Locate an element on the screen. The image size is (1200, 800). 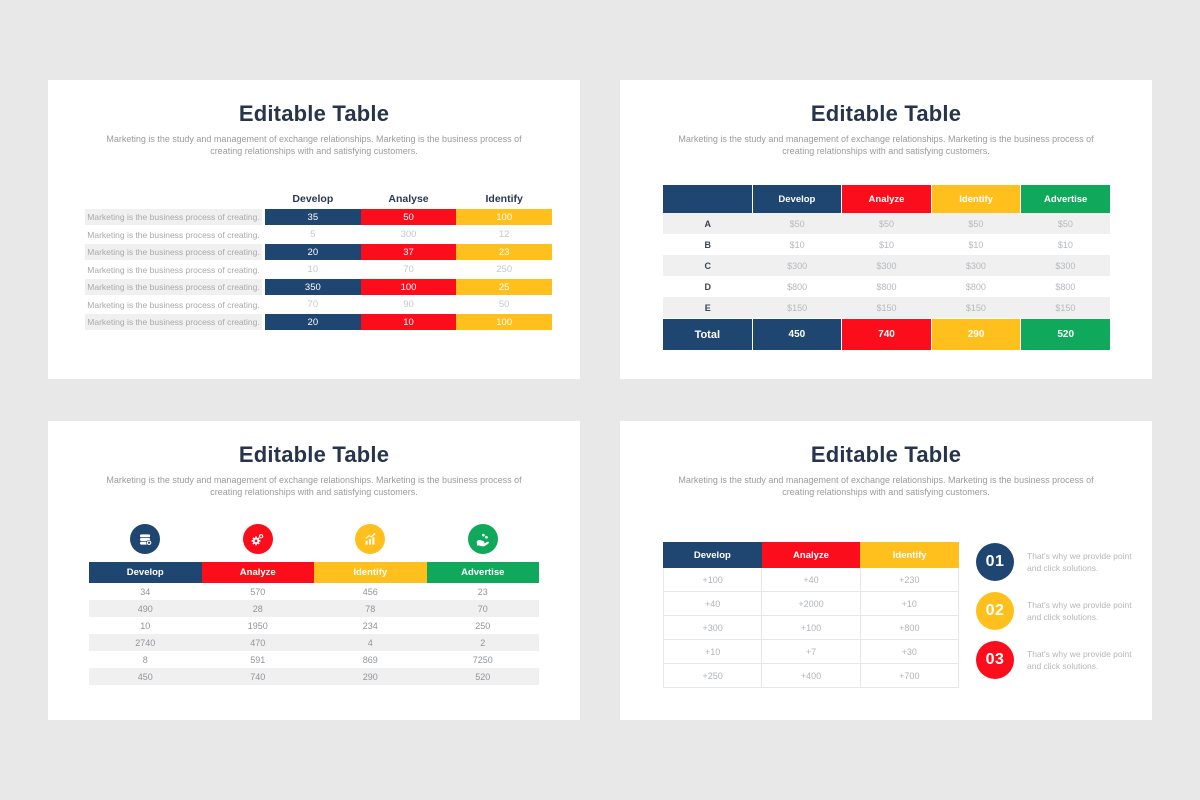
table-cell: 70 is located at coordinates (482, 608).